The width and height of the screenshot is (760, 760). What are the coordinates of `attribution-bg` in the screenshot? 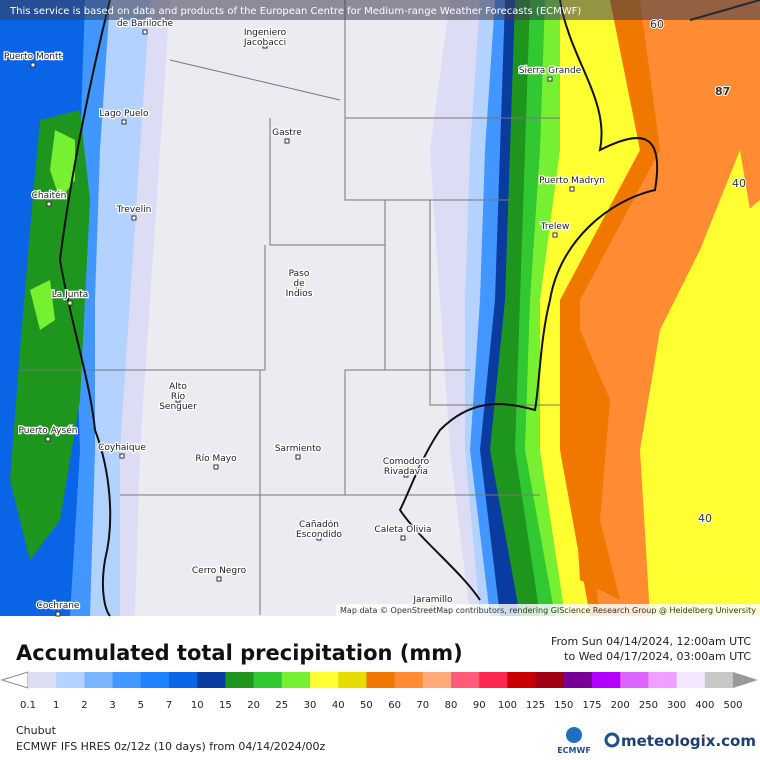 It's located at (548, 610).